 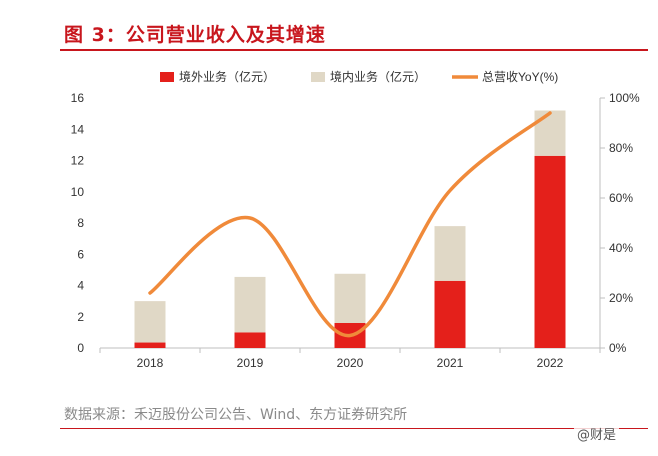 What do you see at coordinates (621, 148) in the screenshot?
I see `y2-tick-label: 80%` at bounding box center [621, 148].